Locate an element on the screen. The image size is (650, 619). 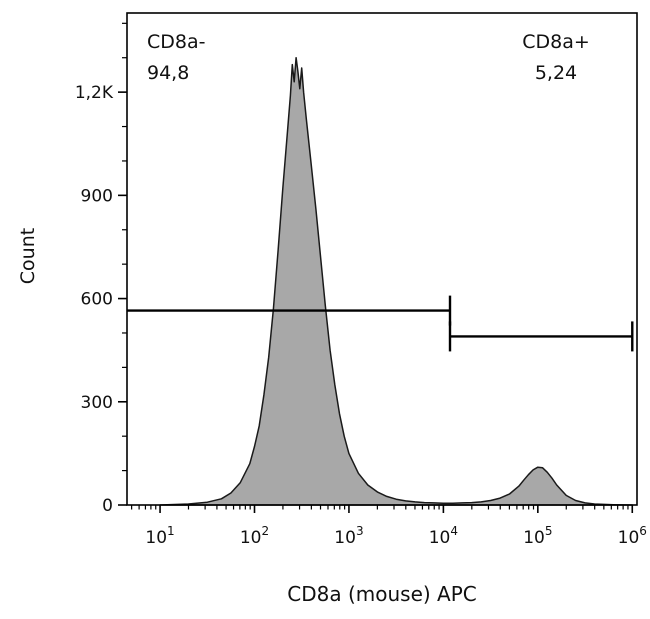
gate-positive-annotation: CD8a+ 5,24 is located at coordinates (556, 58).